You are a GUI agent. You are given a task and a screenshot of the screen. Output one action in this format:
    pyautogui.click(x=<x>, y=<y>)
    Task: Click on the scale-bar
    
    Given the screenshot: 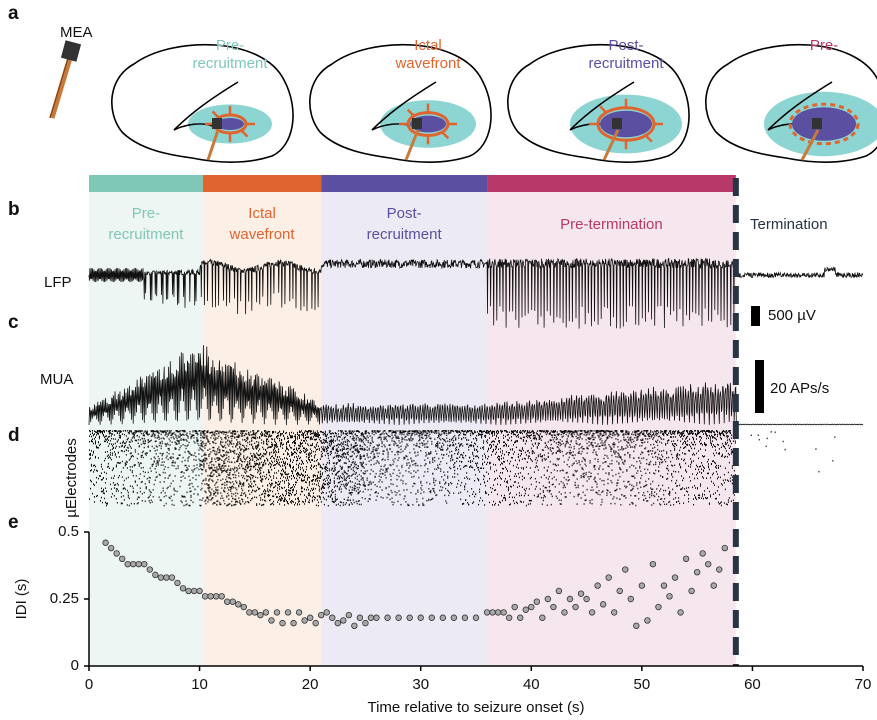 What is the action you would take?
    pyautogui.click(x=759, y=386)
    